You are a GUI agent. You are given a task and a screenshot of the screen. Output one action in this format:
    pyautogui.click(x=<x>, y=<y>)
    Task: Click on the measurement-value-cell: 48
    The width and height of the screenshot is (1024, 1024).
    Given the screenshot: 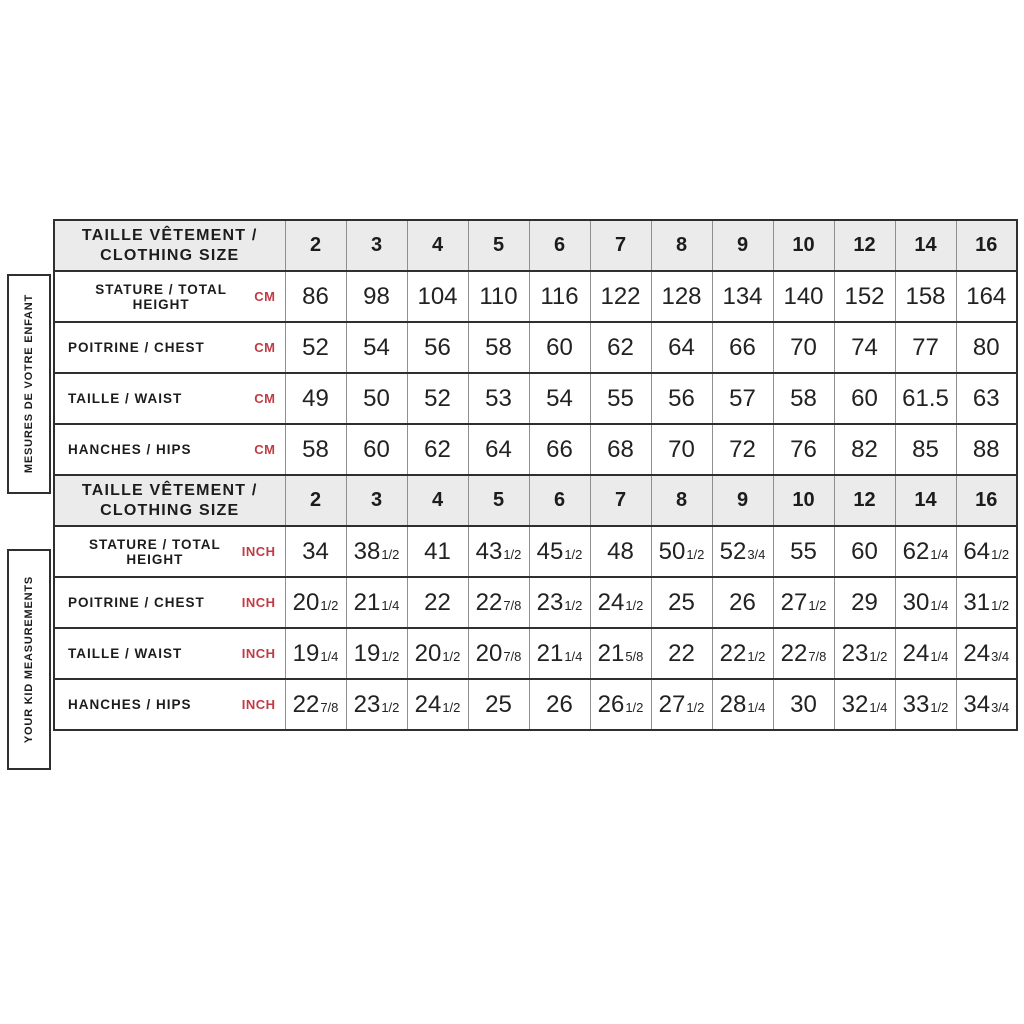 What is the action you would take?
    pyautogui.click(x=620, y=551)
    